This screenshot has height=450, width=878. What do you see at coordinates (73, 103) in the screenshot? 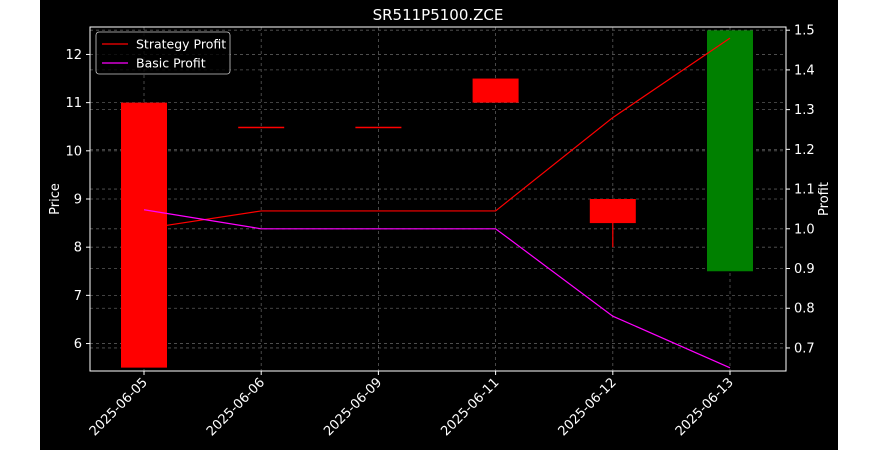
I see `left-tick-label: 11` at bounding box center [73, 103].